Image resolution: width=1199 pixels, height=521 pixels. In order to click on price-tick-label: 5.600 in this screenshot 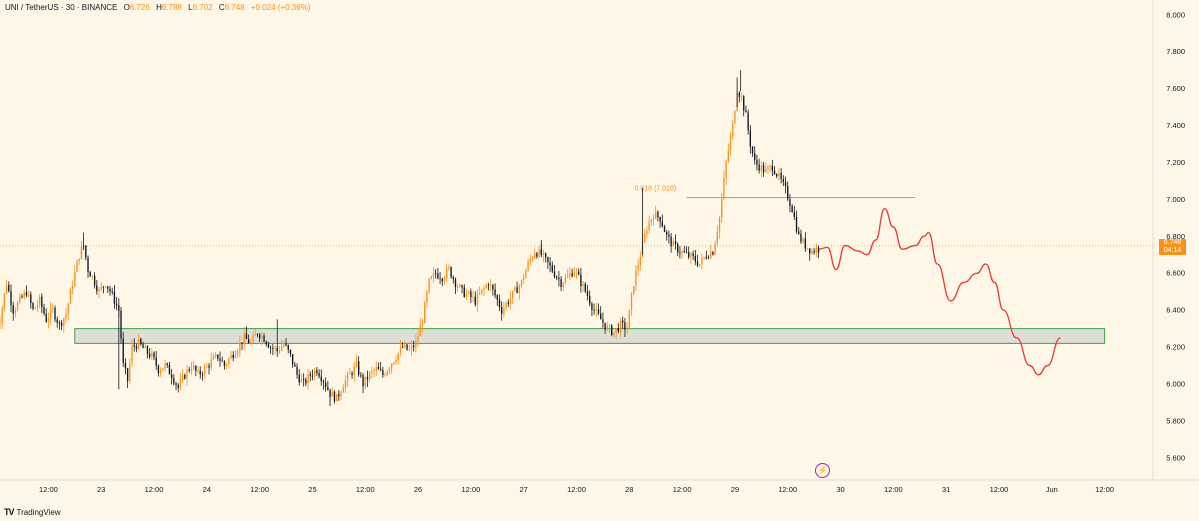, I will do `click(1175, 457)`.